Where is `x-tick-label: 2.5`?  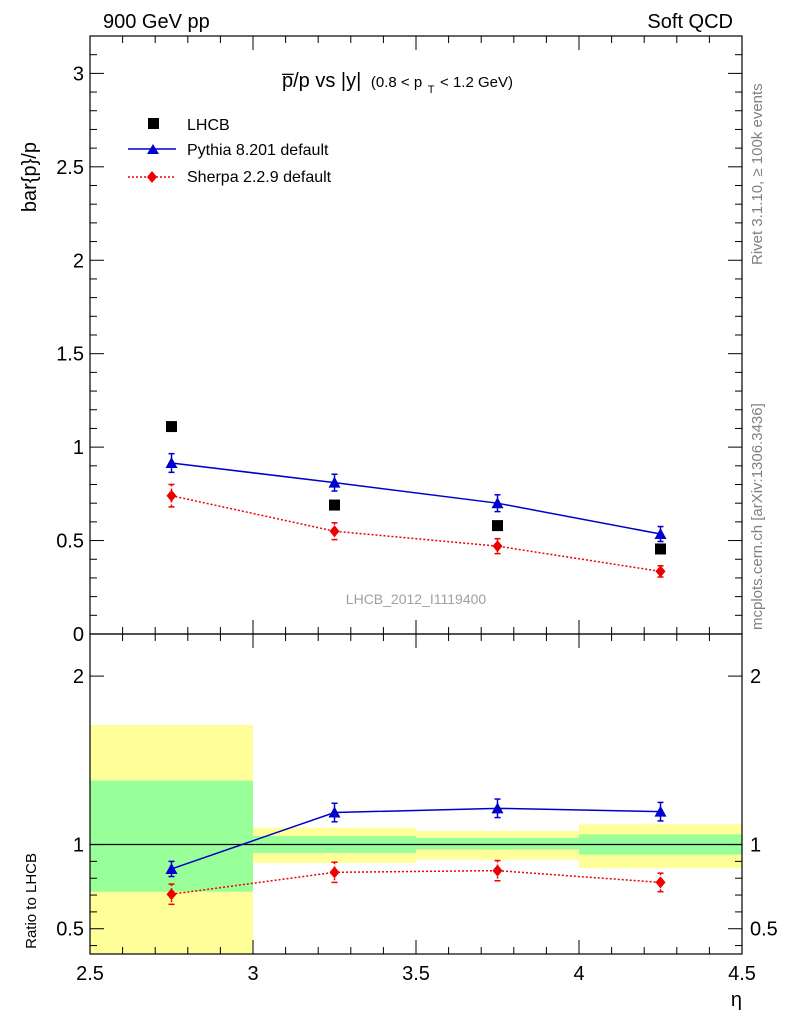 x-tick-label: 2.5 is located at coordinates (90, 974).